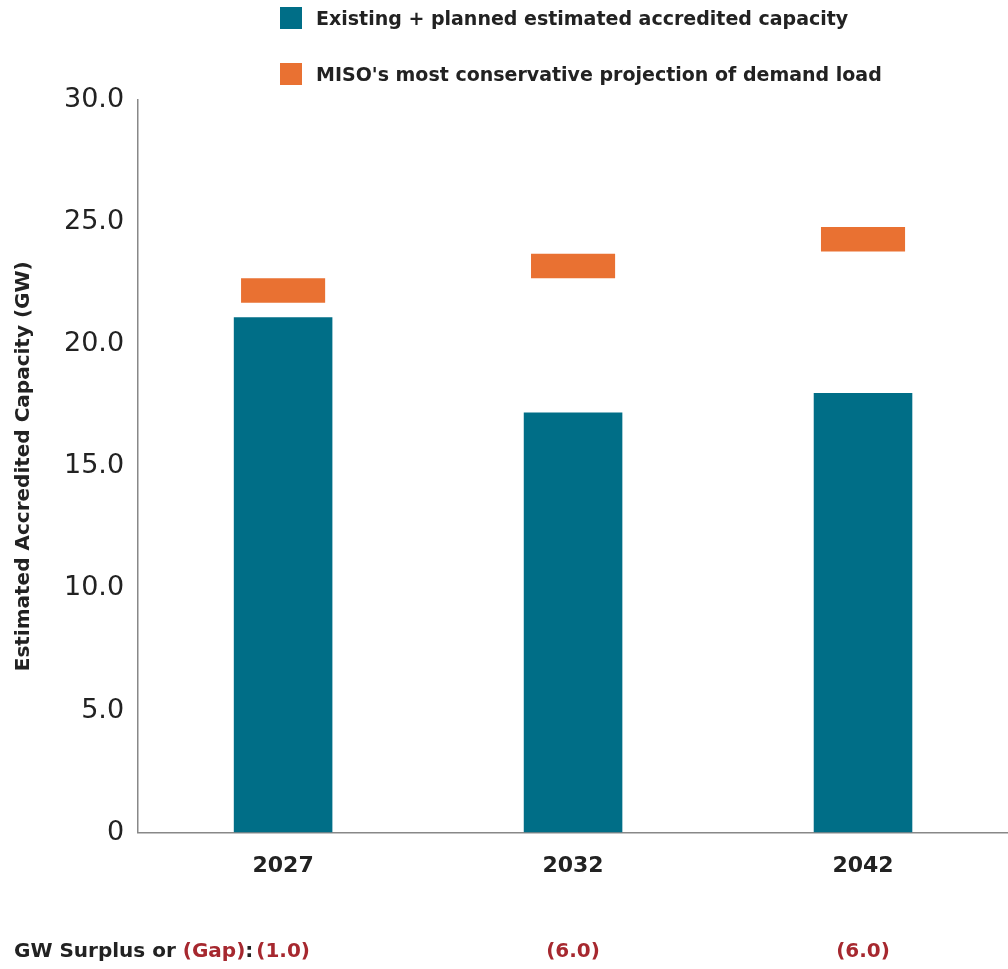 The height and width of the screenshot is (969, 1008). Describe the element at coordinates (863, 864) in the screenshot. I see `x-tick-label: 2042` at that location.